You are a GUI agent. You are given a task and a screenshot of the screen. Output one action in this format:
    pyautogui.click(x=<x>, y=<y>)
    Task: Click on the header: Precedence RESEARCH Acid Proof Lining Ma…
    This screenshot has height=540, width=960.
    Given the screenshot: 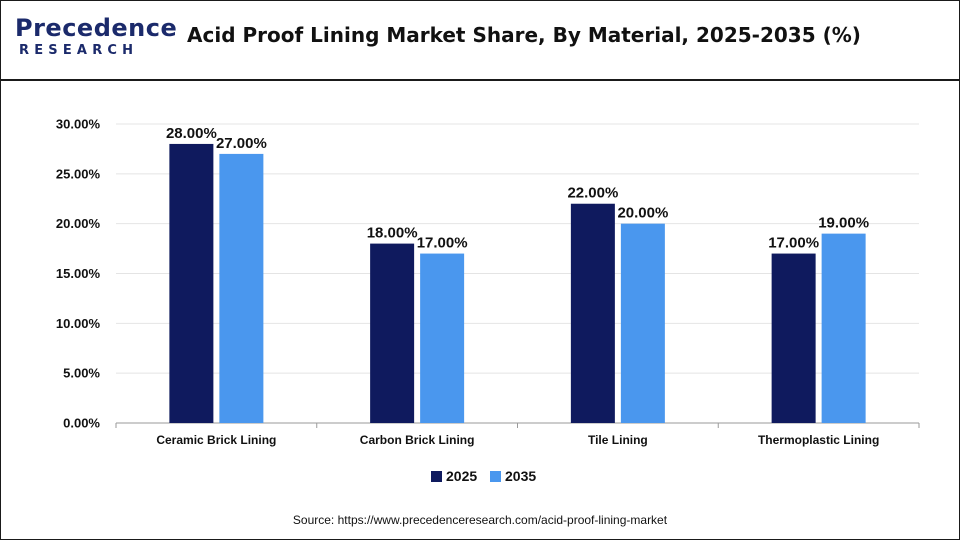 What is the action you would take?
    pyautogui.click(x=480, y=41)
    